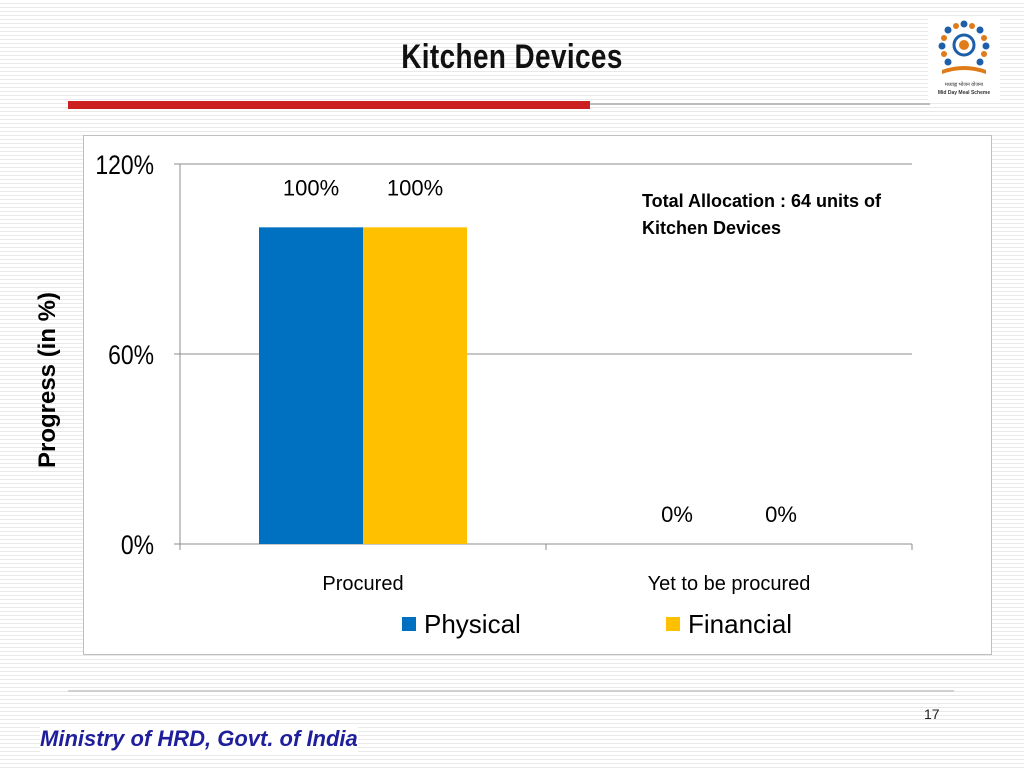 The height and width of the screenshot is (768, 1024). What do you see at coordinates (511, 691) in the screenshot?
I see `footer-rule` at bounding box center [511, 691].